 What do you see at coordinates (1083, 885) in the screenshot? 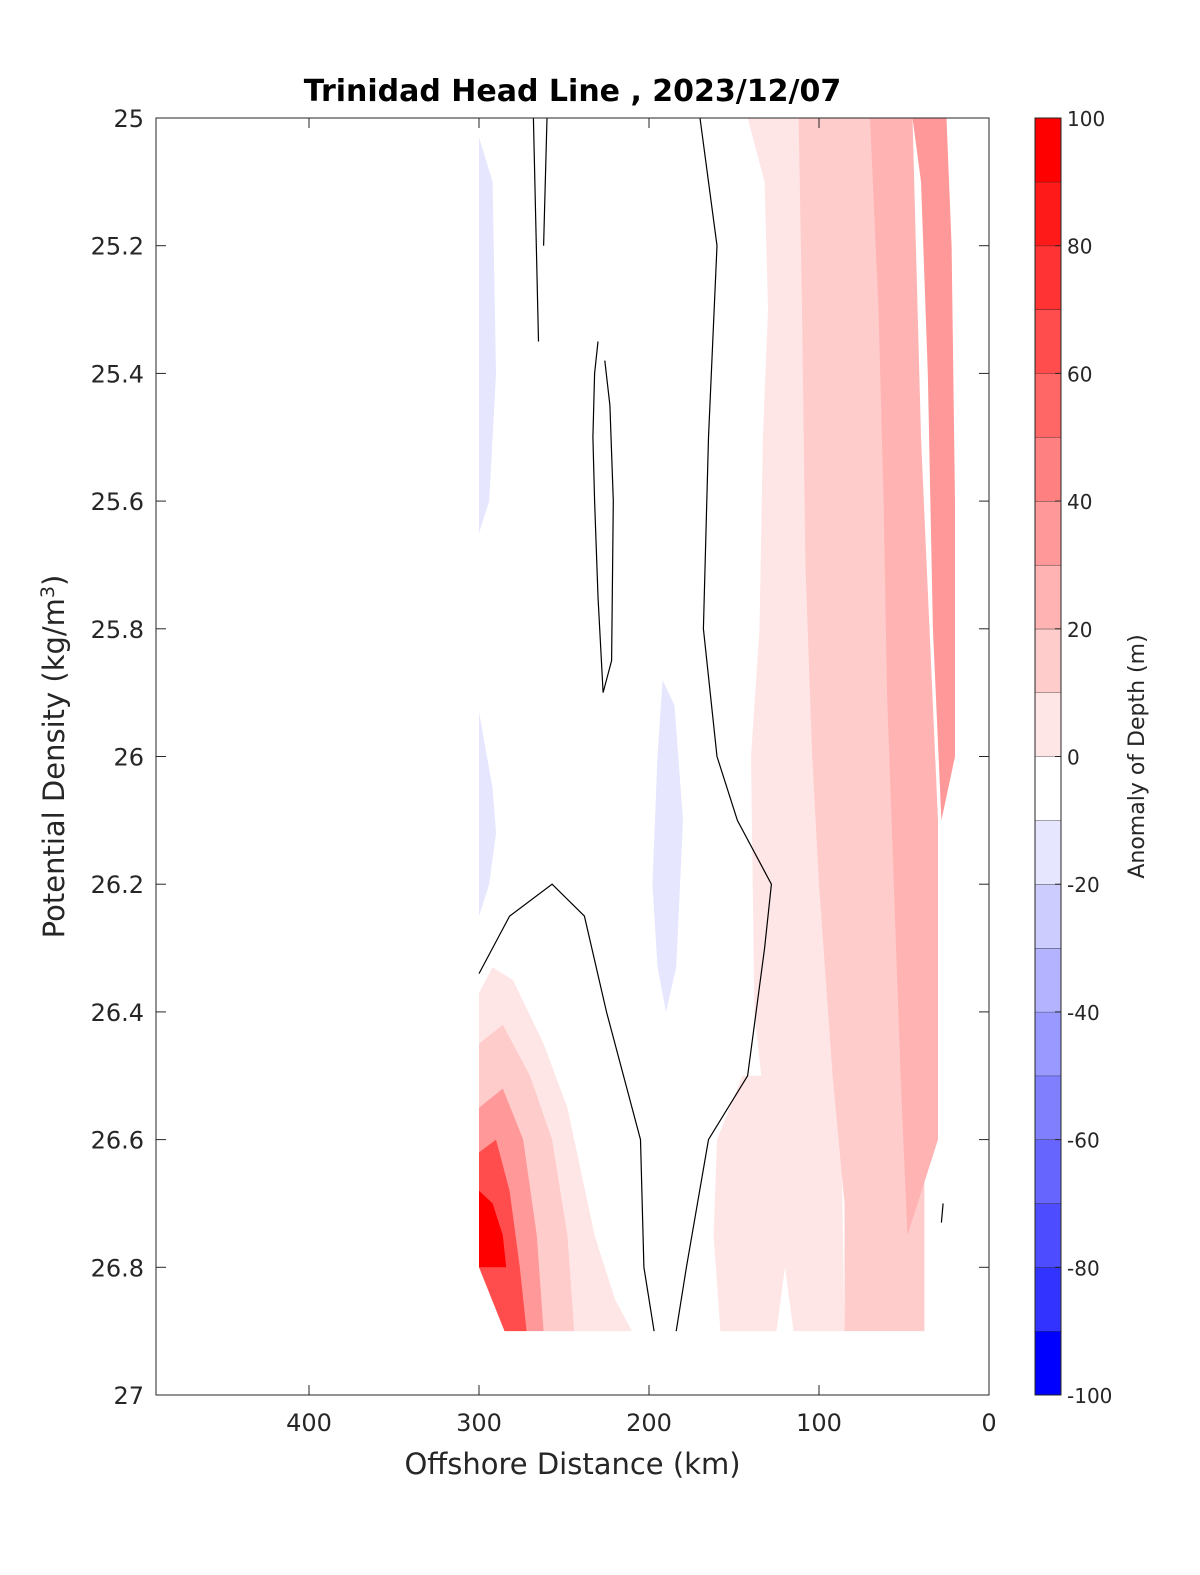
I see `colorbar-tick-label-6: -20` at bounding box center [1083, 885].